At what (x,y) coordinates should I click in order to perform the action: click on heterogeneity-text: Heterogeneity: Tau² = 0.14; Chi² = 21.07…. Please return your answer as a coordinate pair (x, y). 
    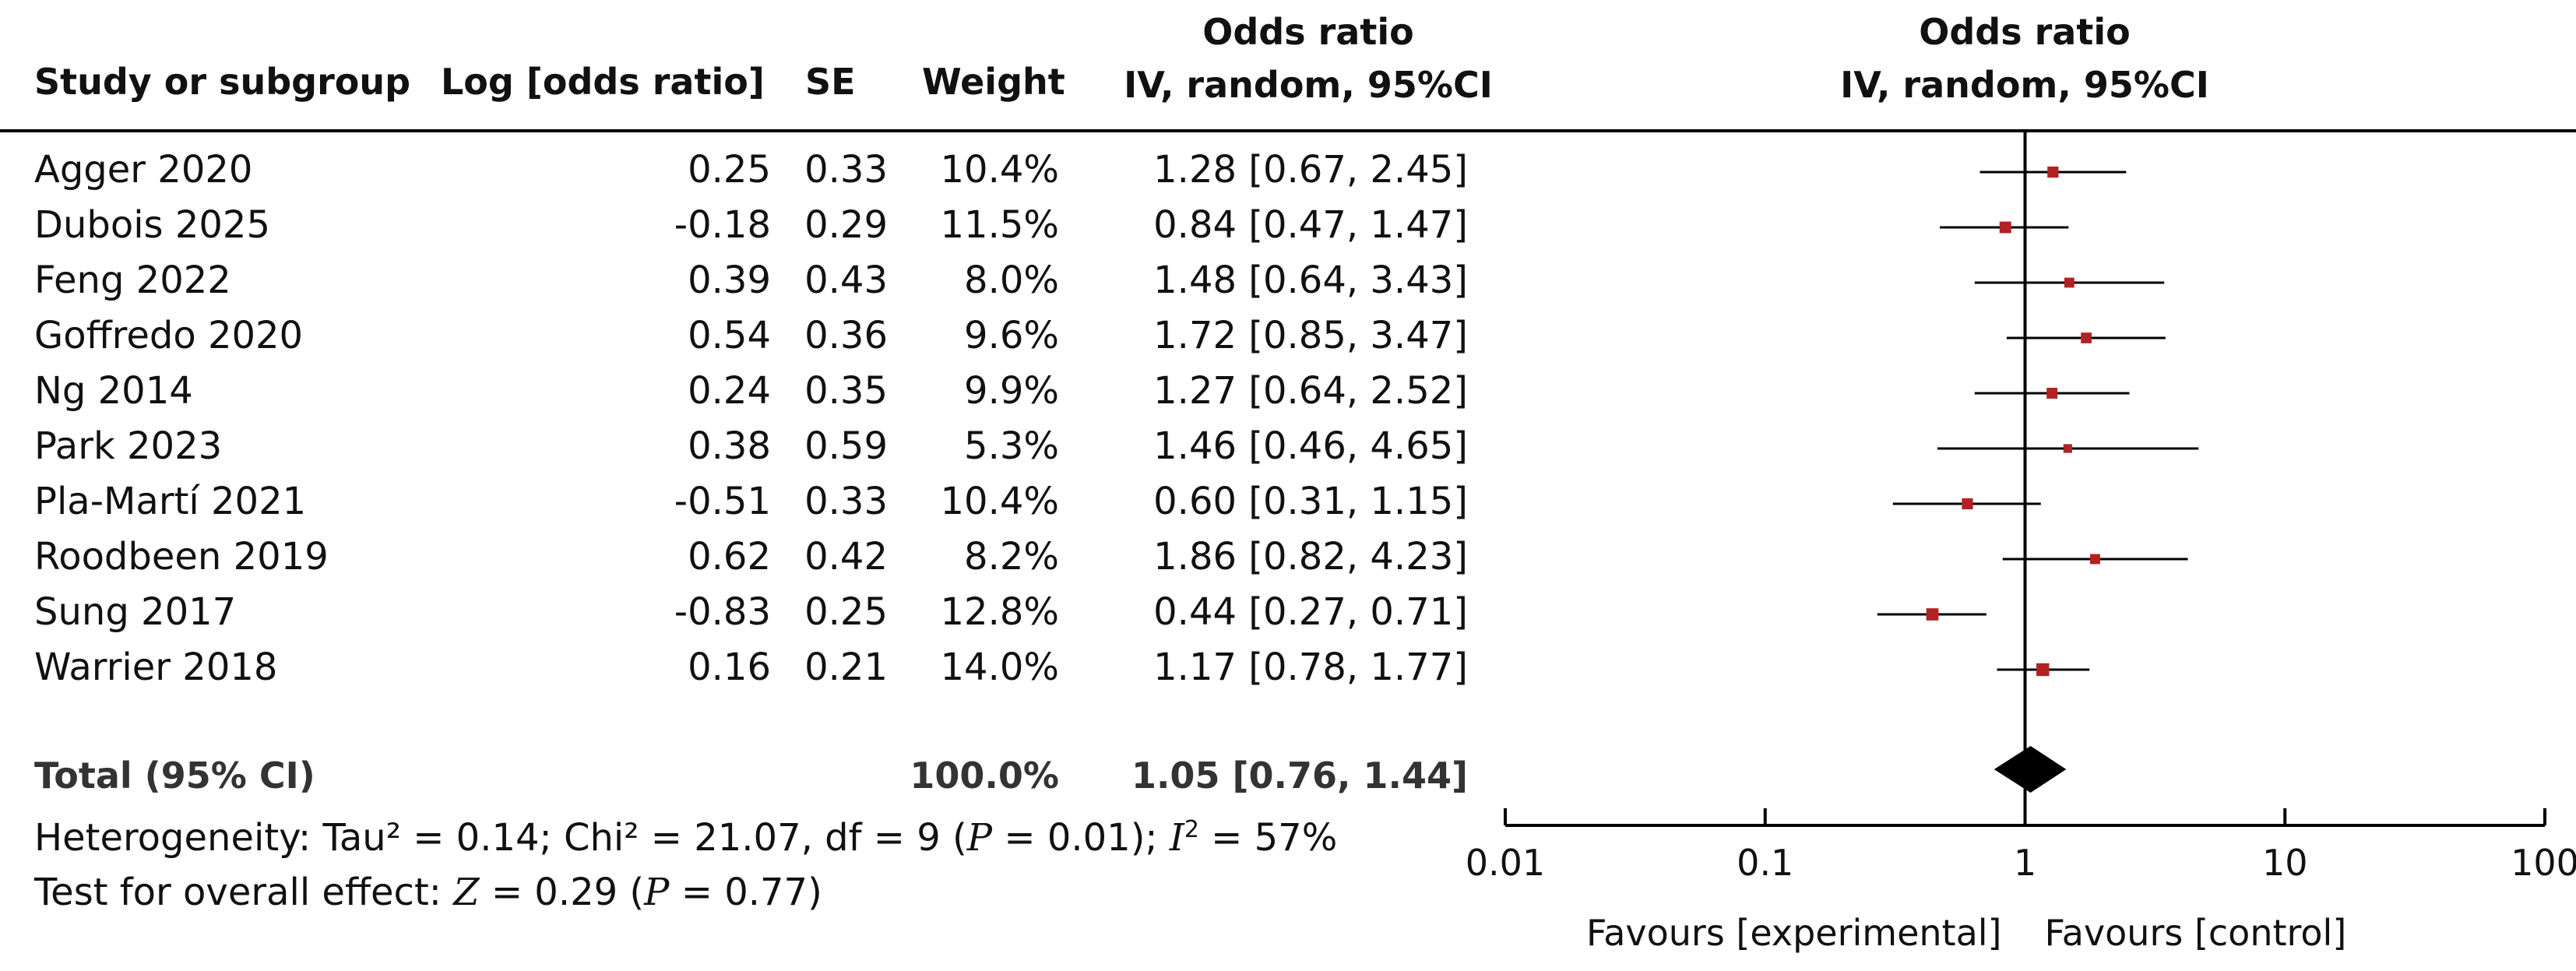
    Looking at the image, I should click on (685, 838).